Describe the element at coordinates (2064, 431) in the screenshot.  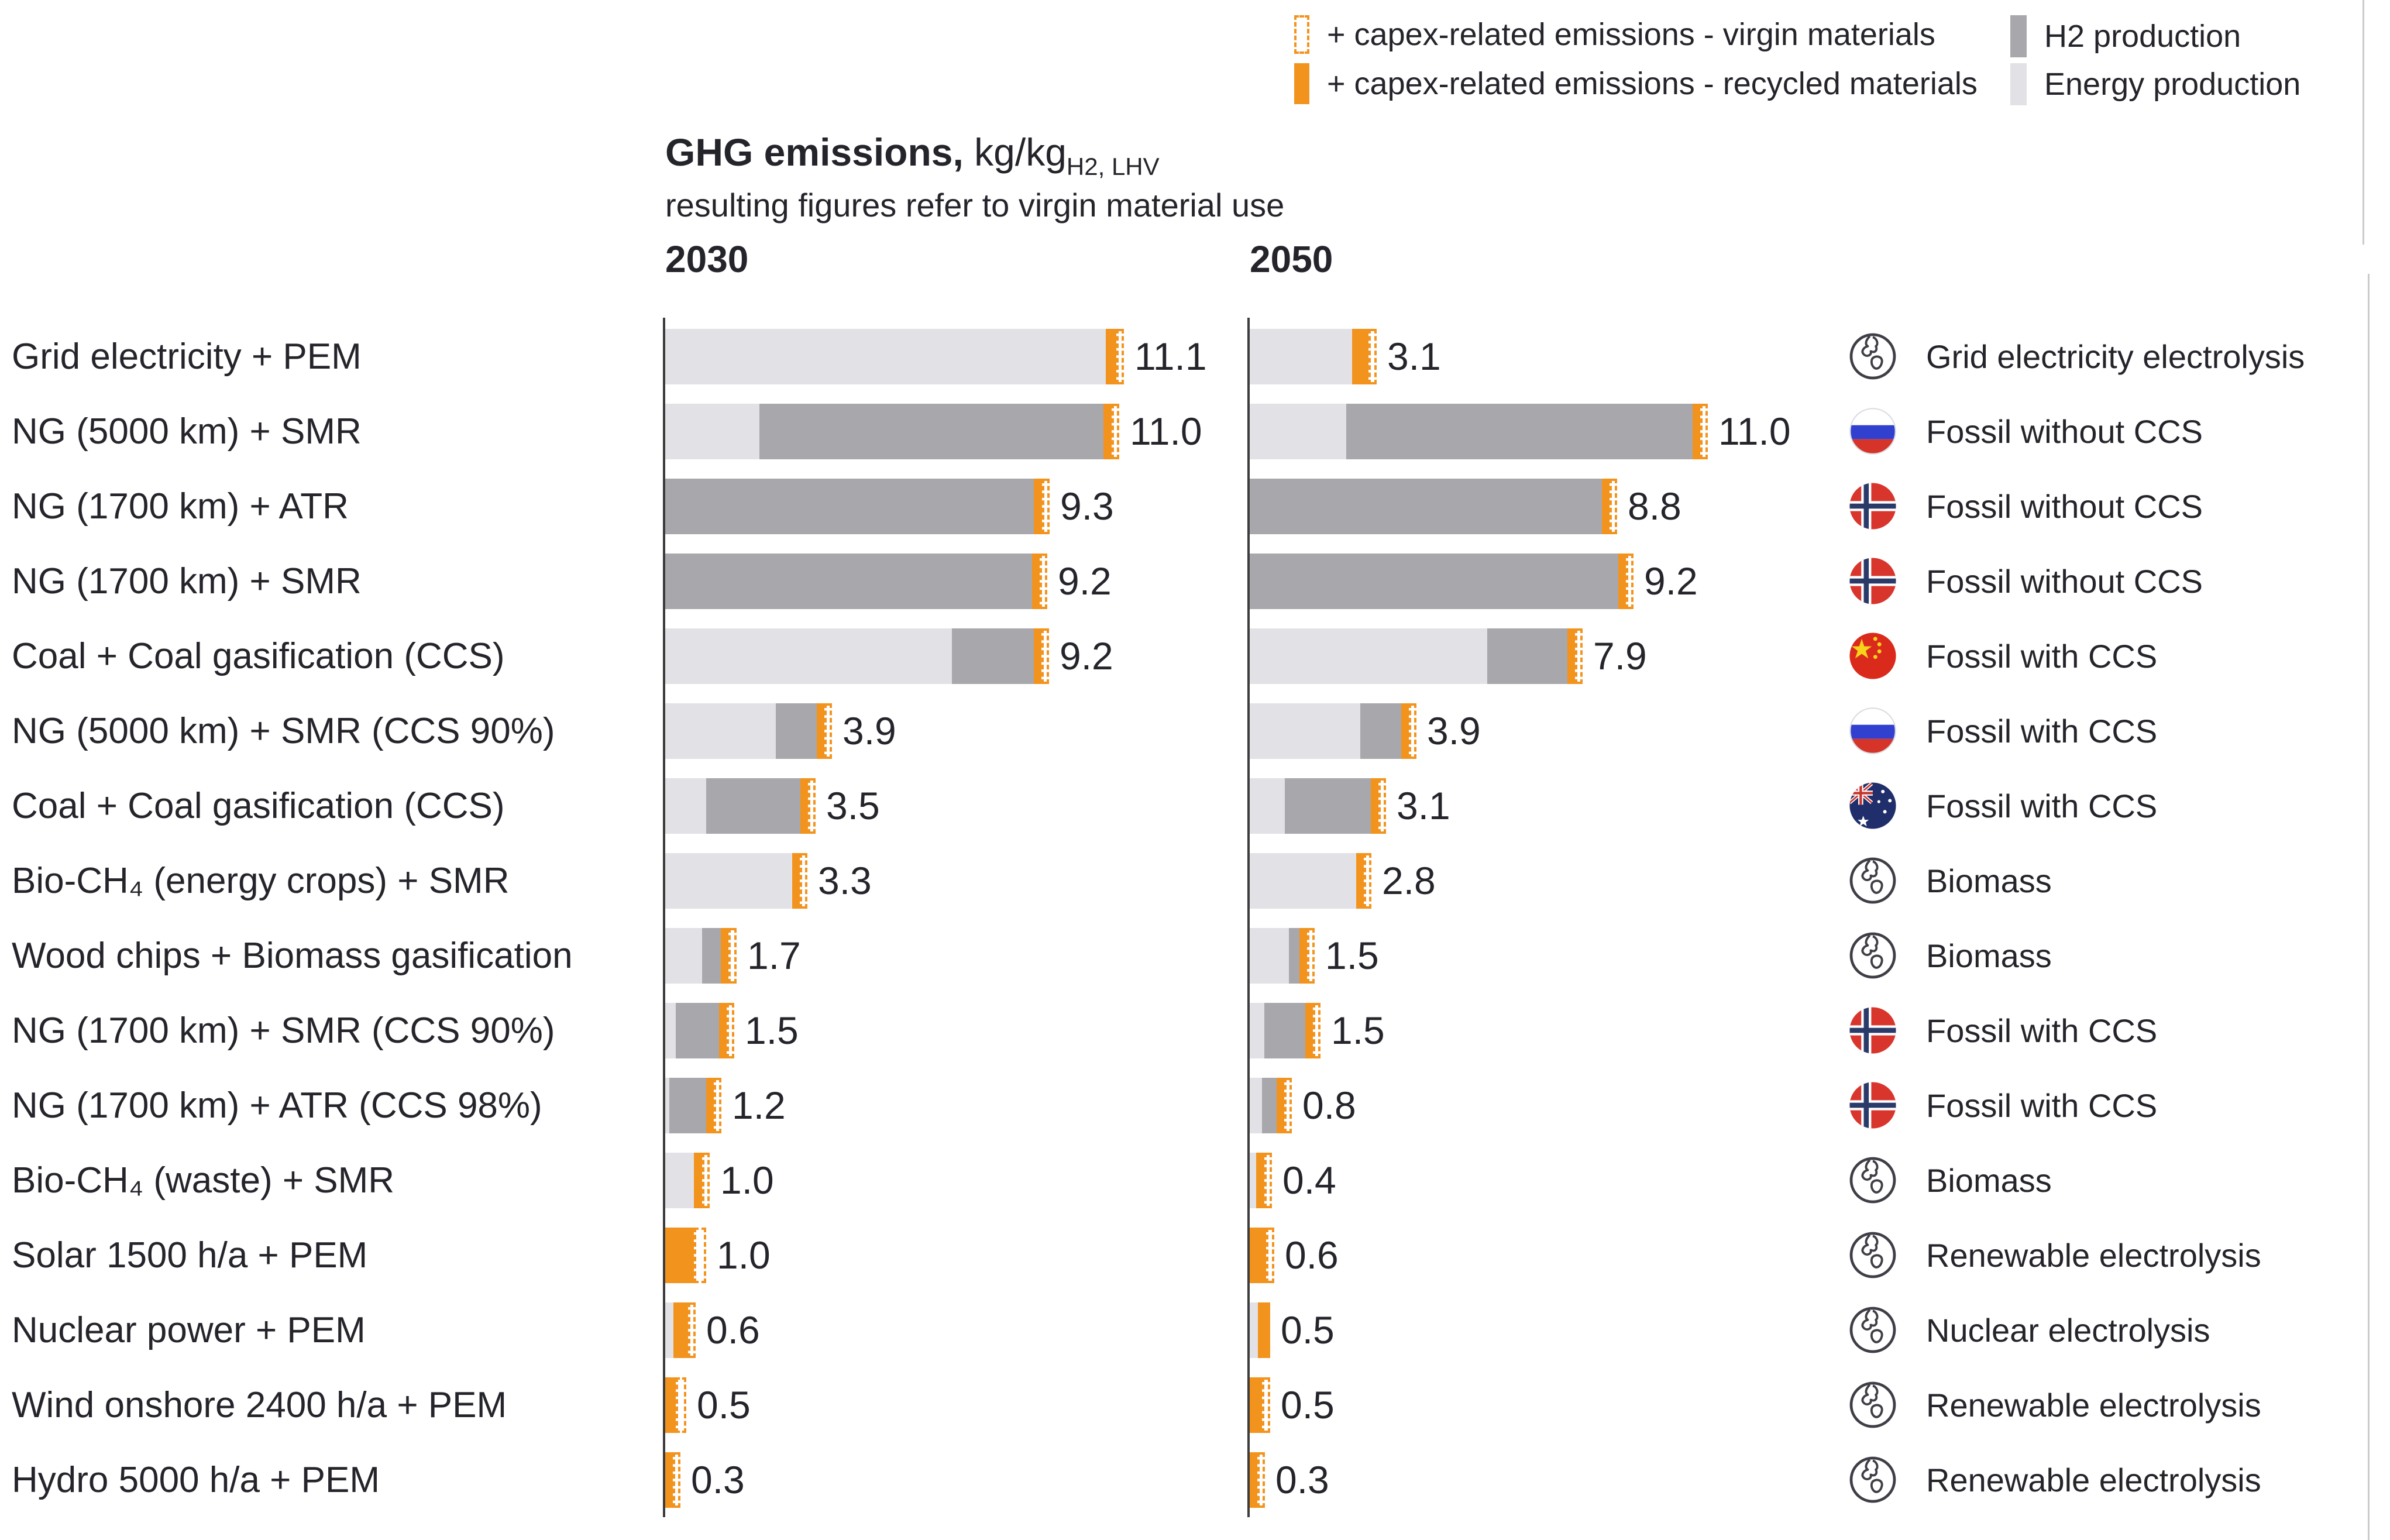
I see `category-label: Fossil without CCS` at that location.